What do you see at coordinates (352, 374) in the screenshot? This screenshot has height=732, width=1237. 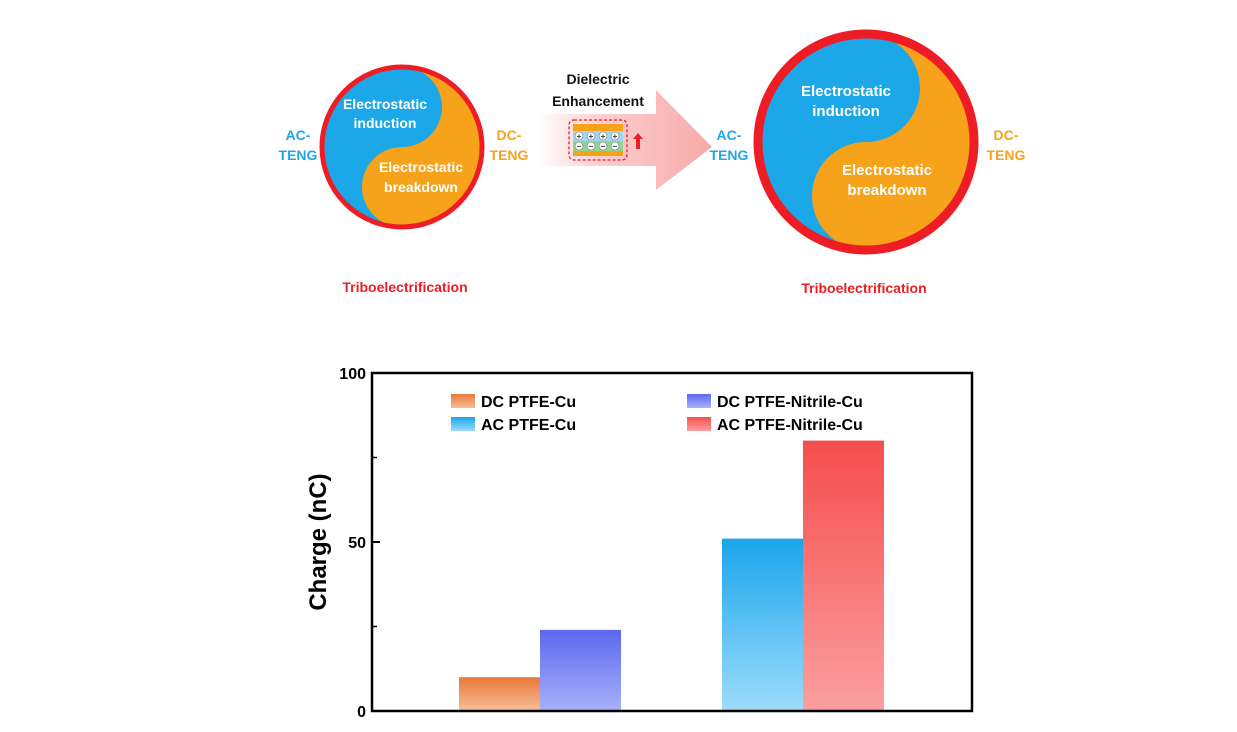 I see `y-tick-label: 100` at bounding box center [352, 374].